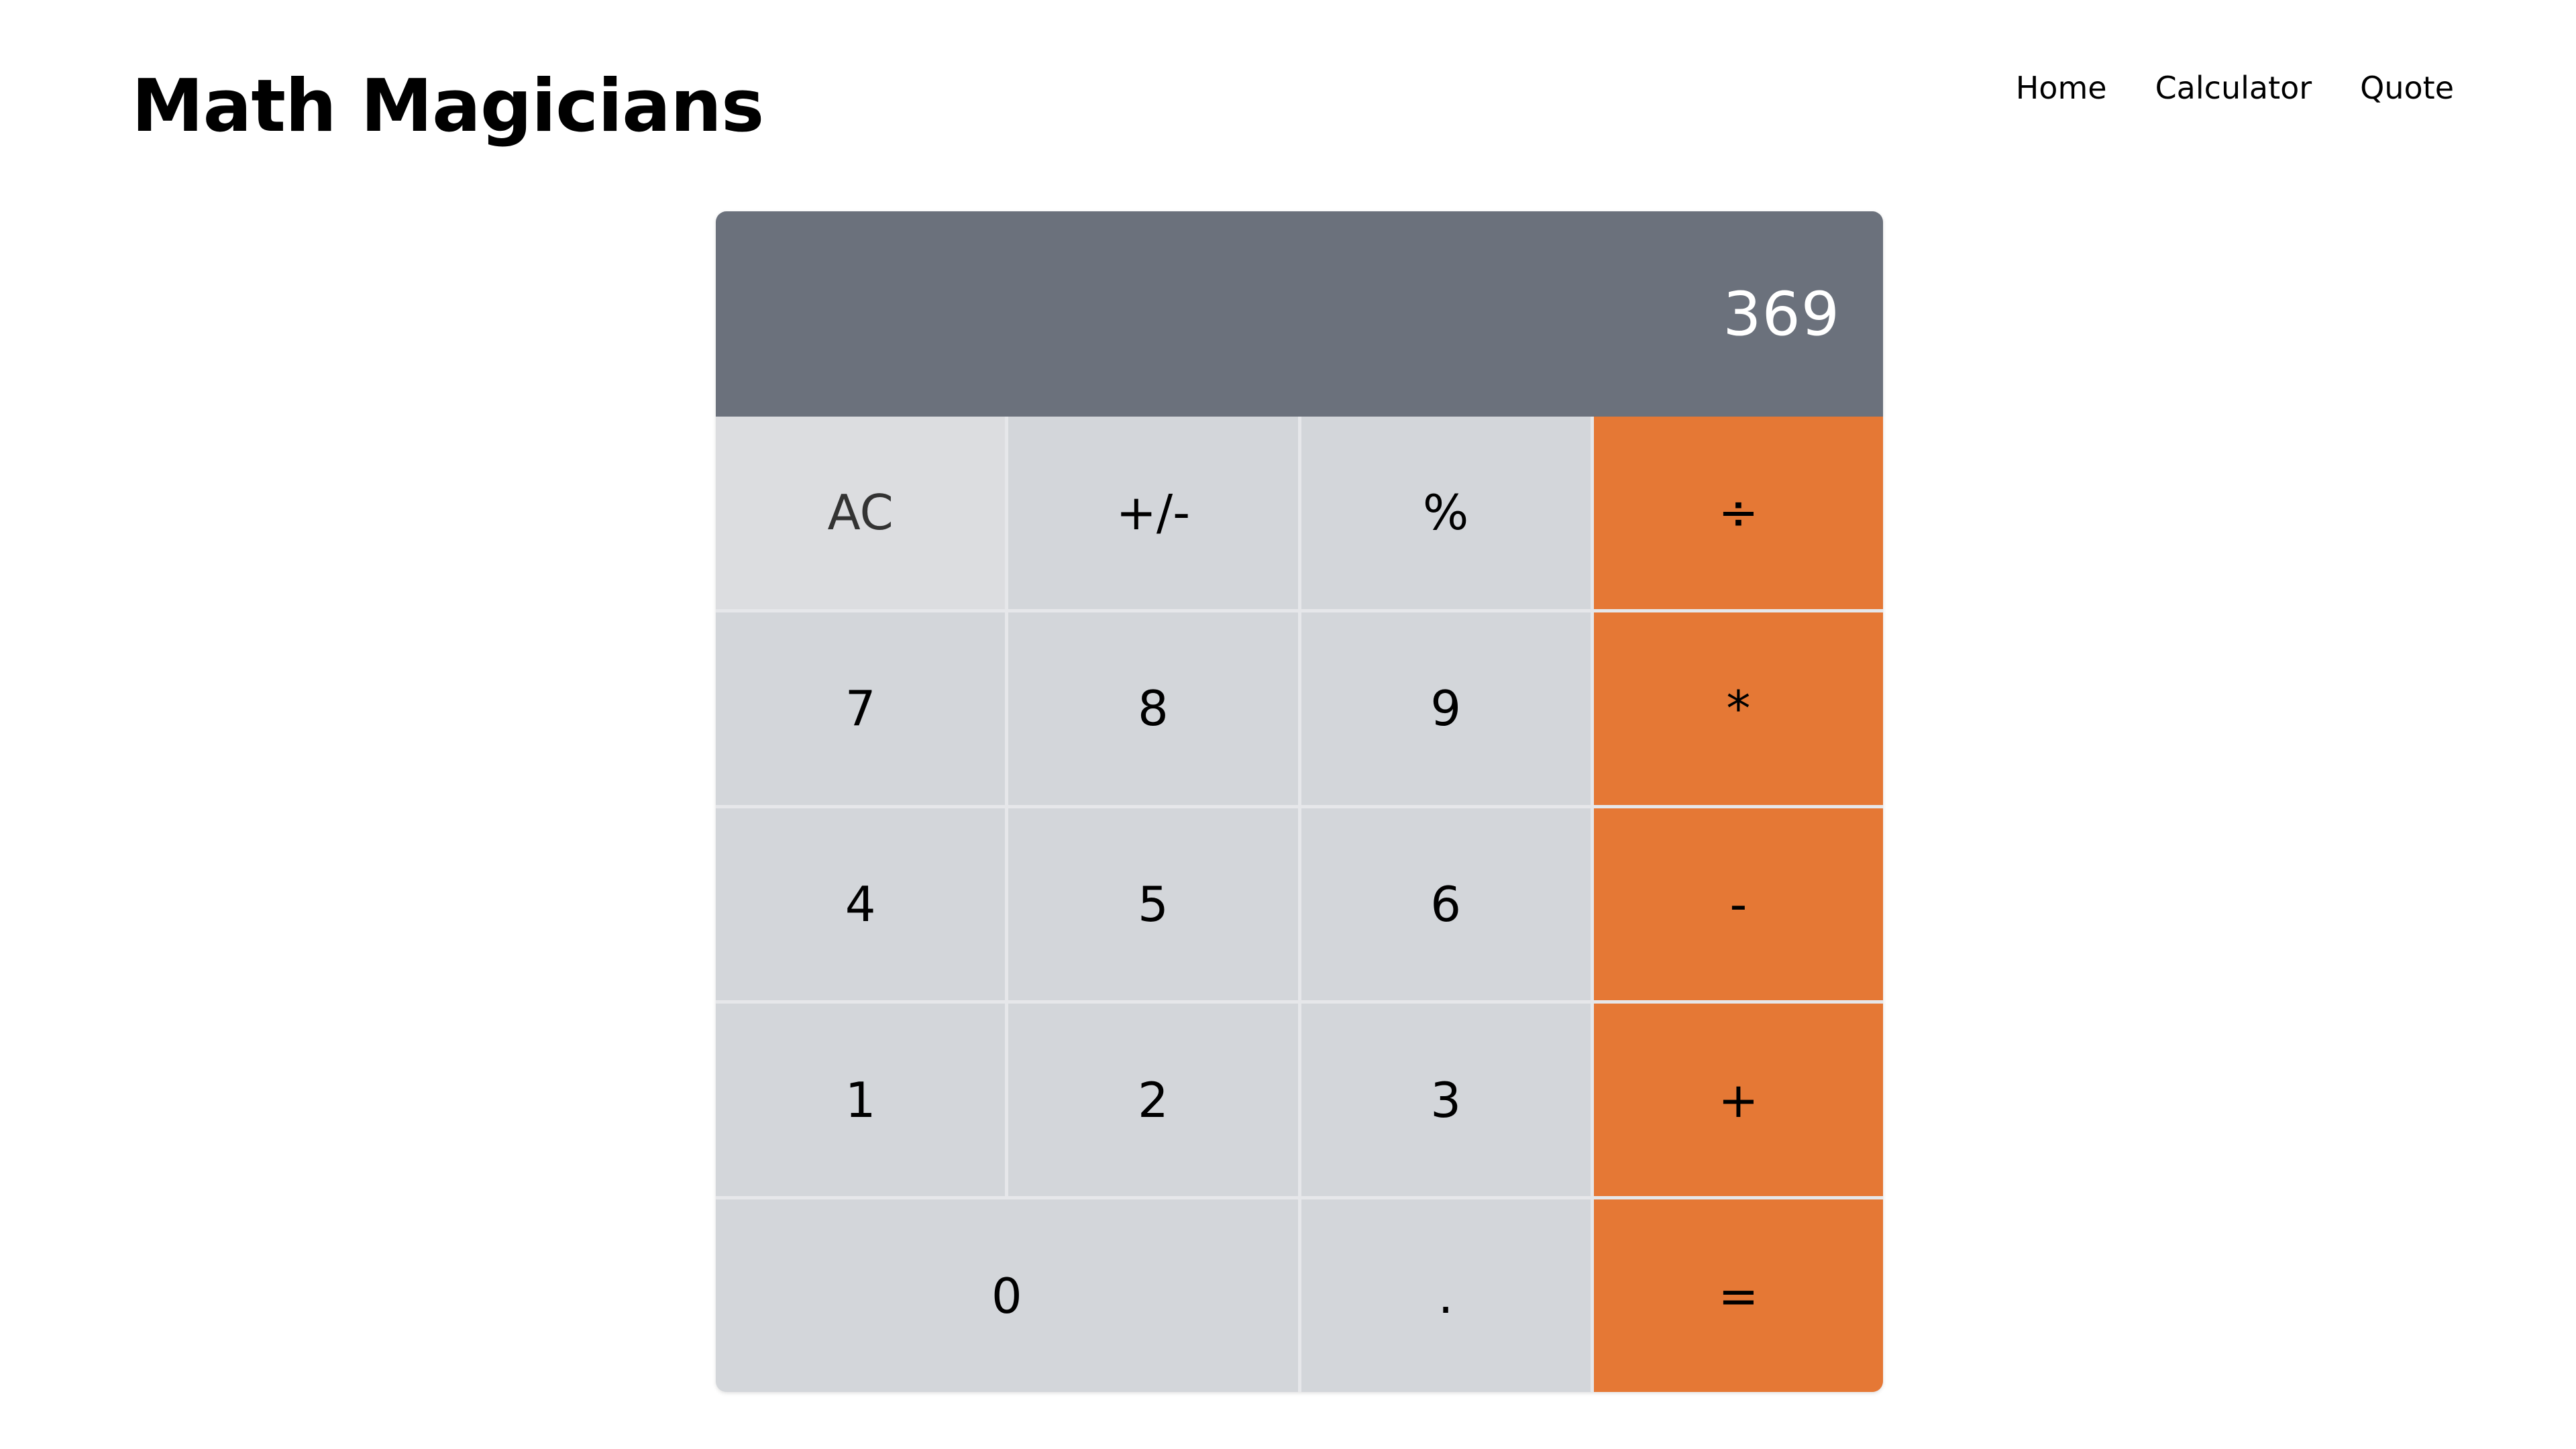  Describe the element at coordinates (1738, 904) in the screenshot. I see `subtract-button: -` at that location.